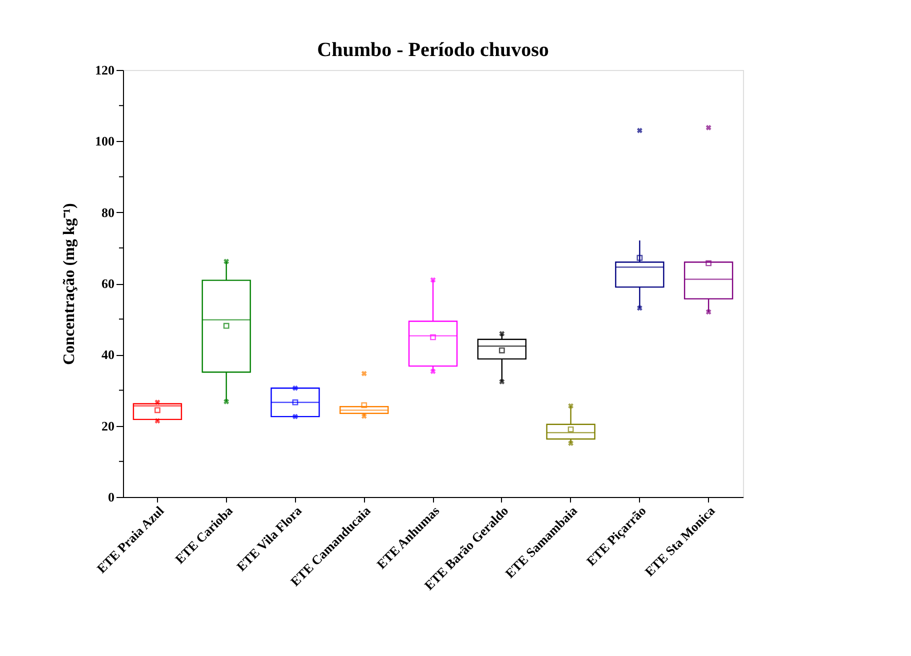 Image resolution: width=911 pixels, height=656 pixels. What do you see at coordinates (108, 354) in the screenshot?
I see `y-tick-label: 40` at bounding box center [108, 354].